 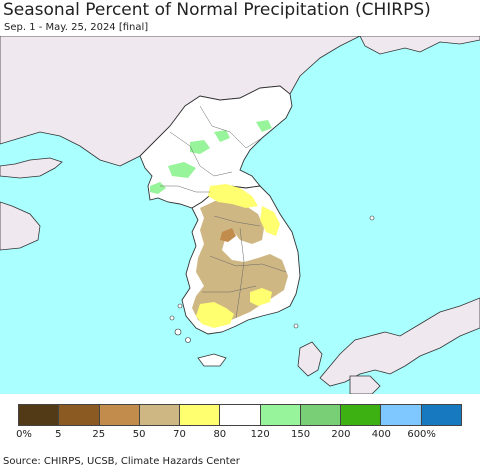 I want to click on dry-area-70-80-north, so click(x=233, y=196).